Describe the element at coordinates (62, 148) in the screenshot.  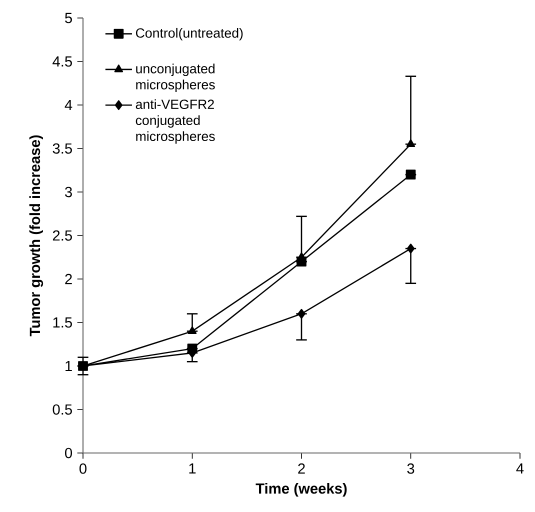
I see `y-tick-label: 3.5` at that location.